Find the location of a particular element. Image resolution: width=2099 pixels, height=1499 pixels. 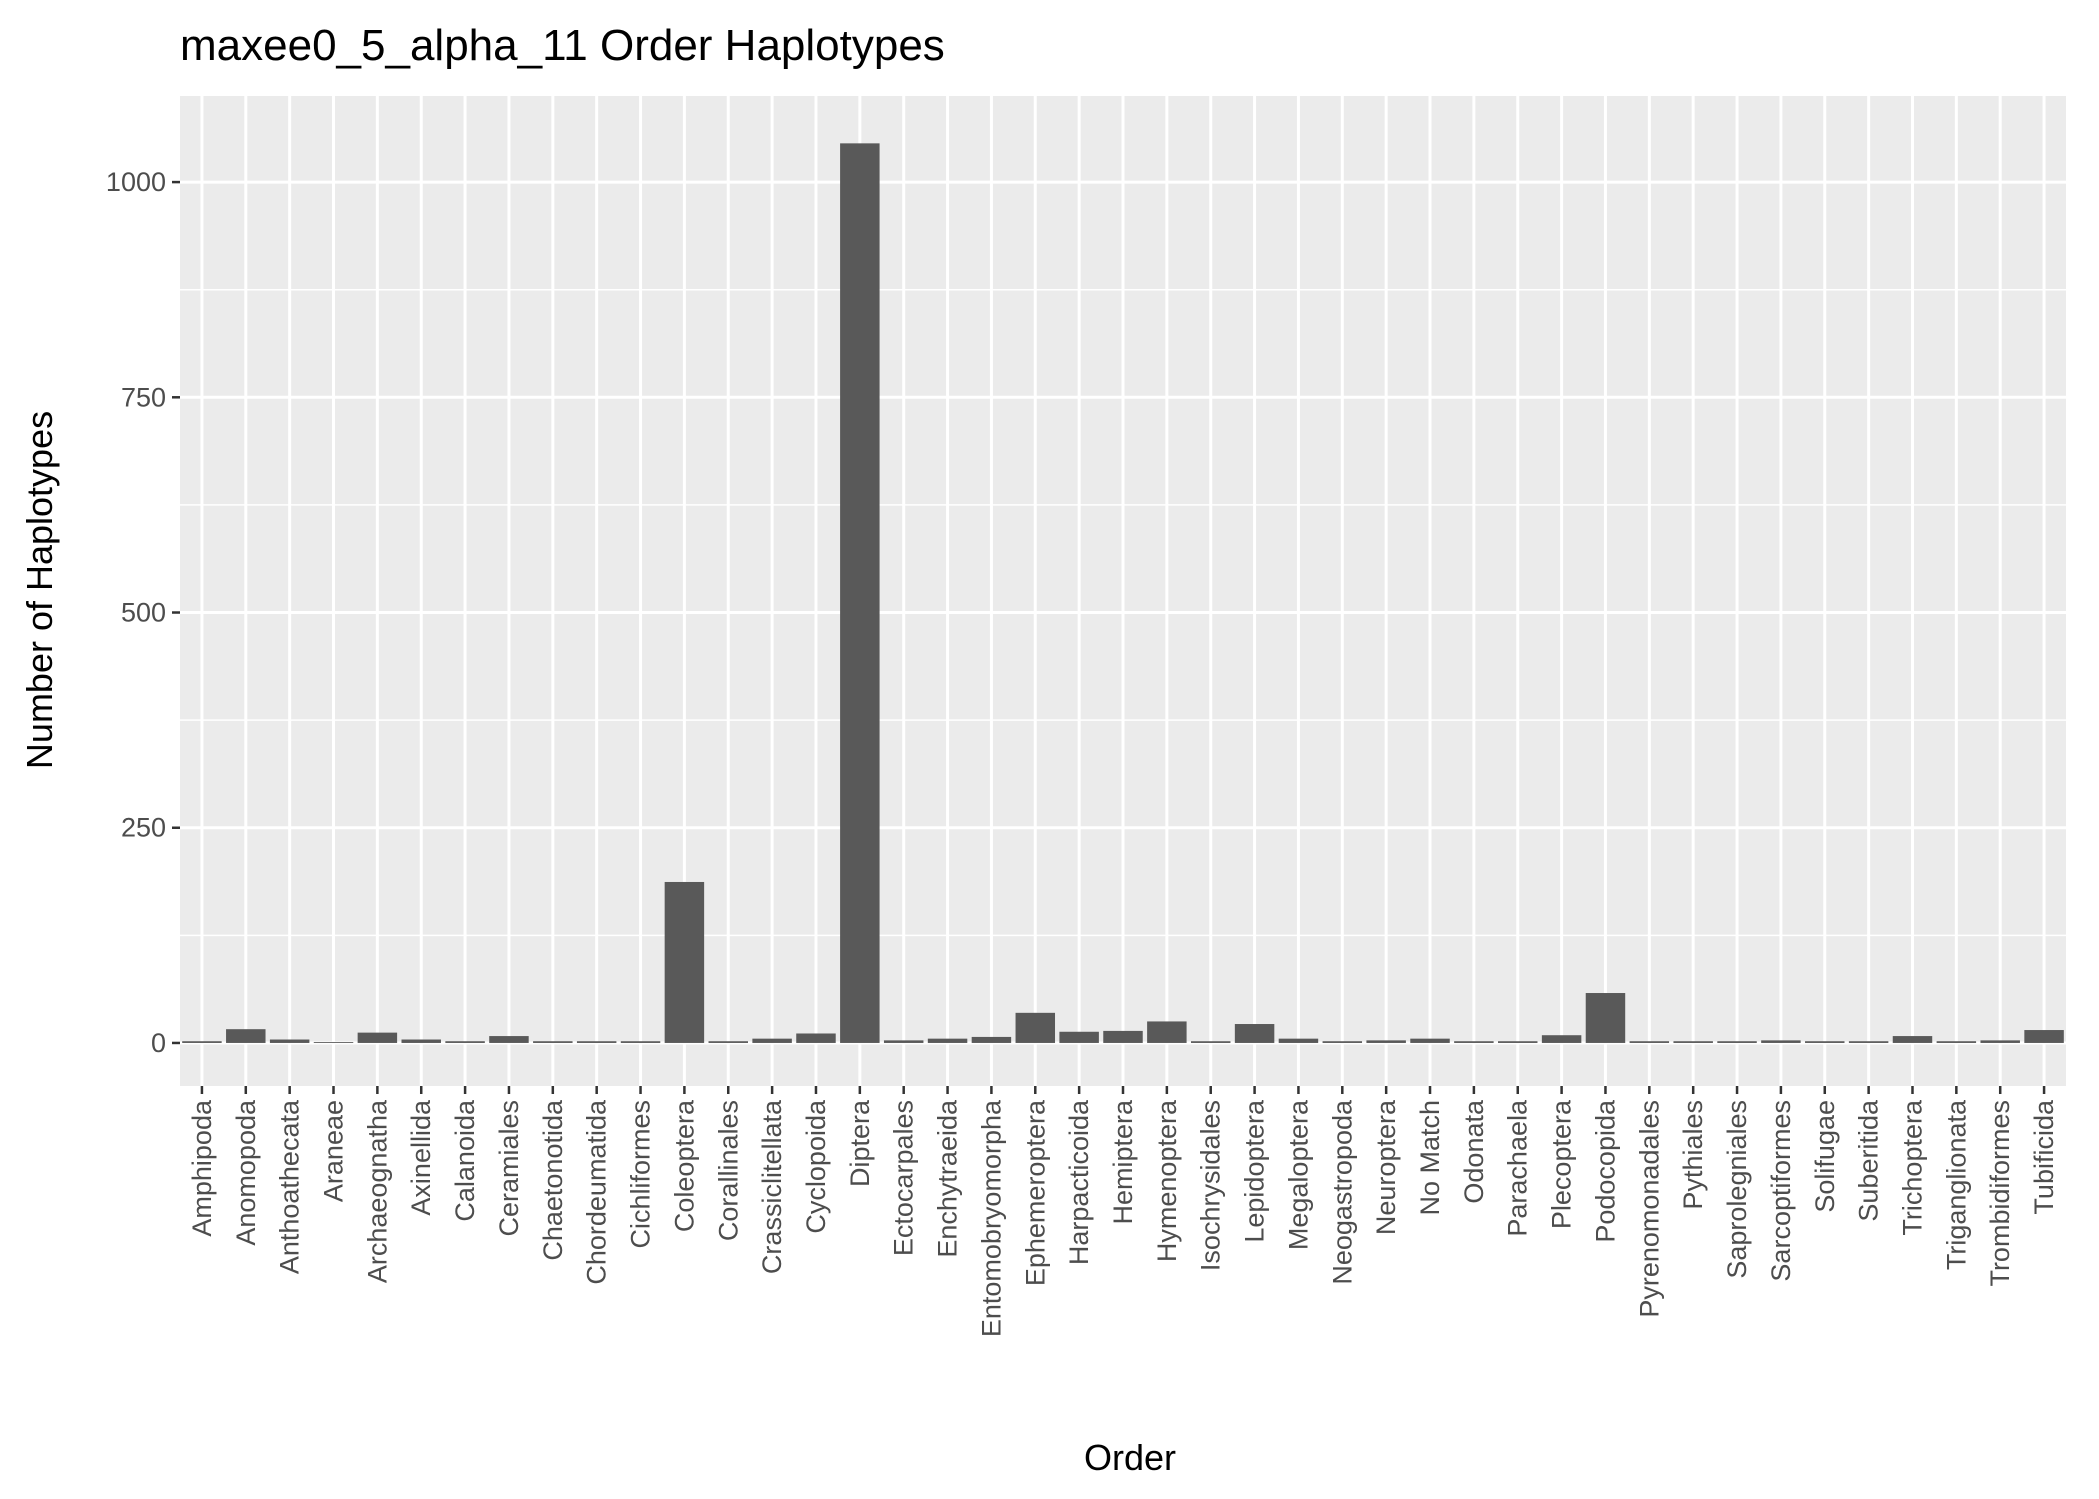

x-tick-label: Solifugae is located at coordinates (1825, 1156).